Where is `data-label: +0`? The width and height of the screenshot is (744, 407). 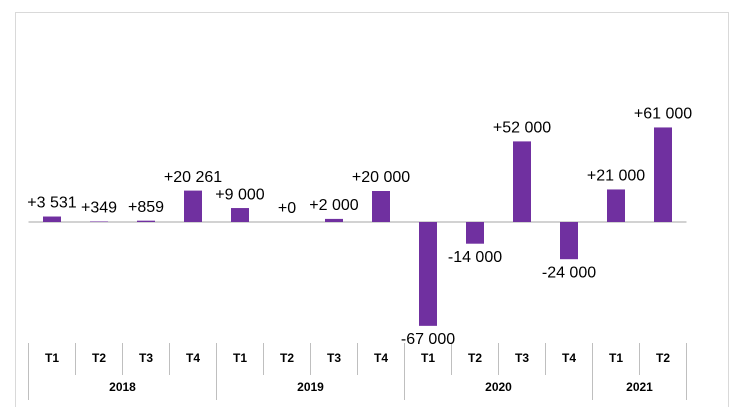 data-label: +0 is located at coordinates (287, 208).